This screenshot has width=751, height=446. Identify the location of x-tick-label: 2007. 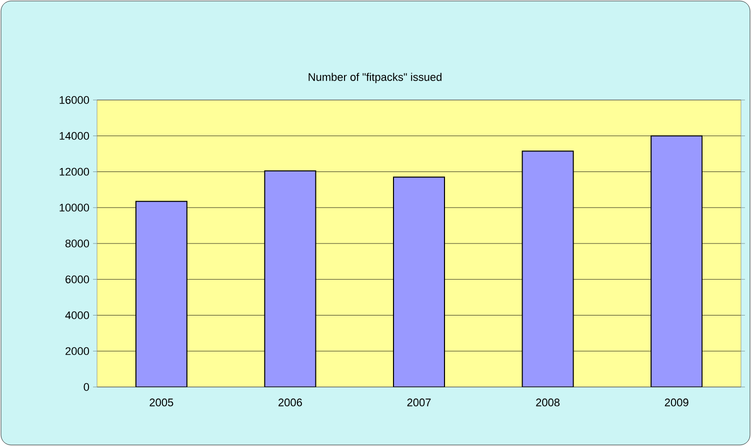
(419, 402).